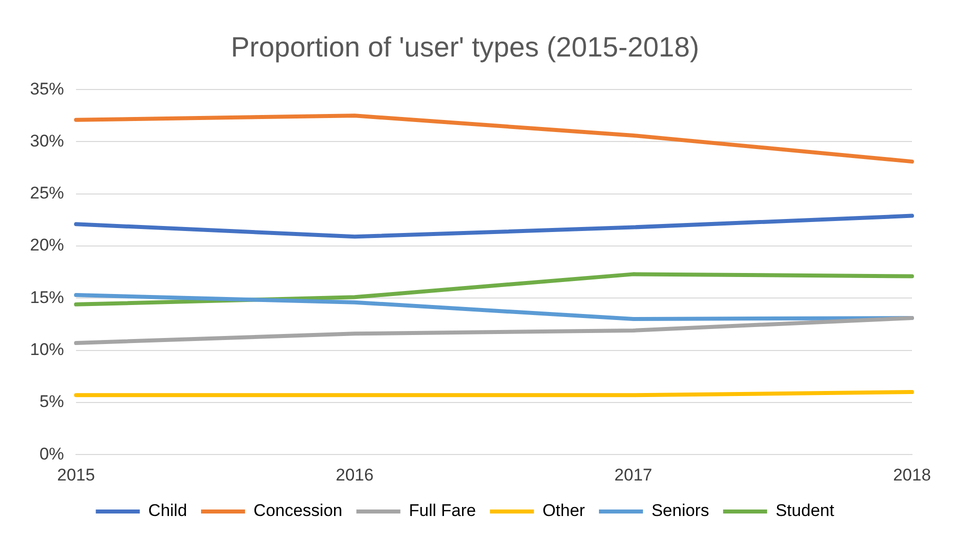  Describe the element at coordinates (633, 474) in the screenshot. I see `x-tick-label: 2017` at that location.